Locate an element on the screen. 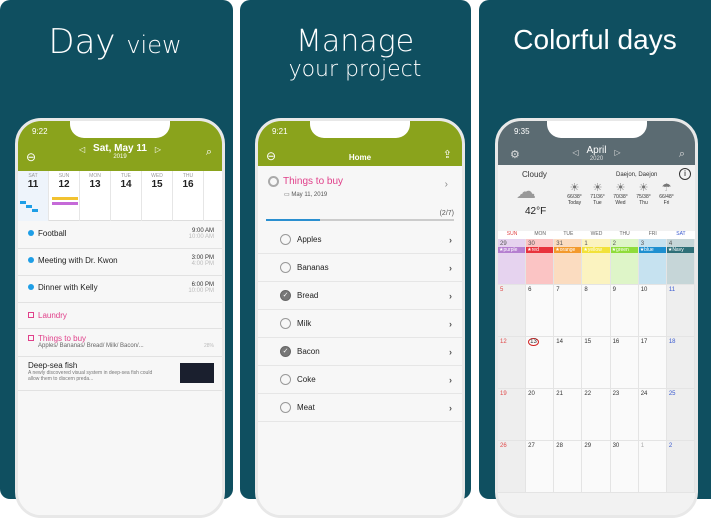 The width and height of the screenshot is (711, 518). day-column: SUN 12 is located at coordinates (64, 196).